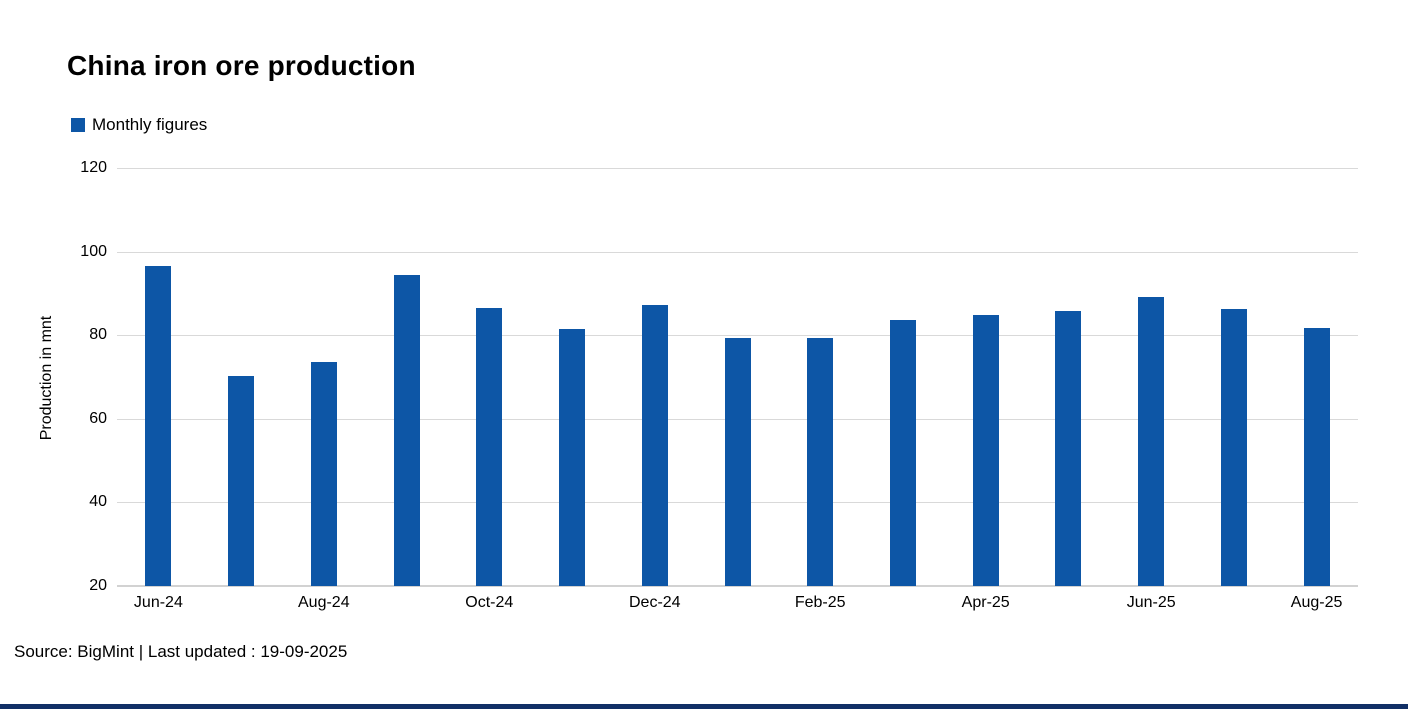  What do you see at coordinates (78, 125) in the screenshot?
I see `legend-swatch-icon` at bounding box center [78, 125].